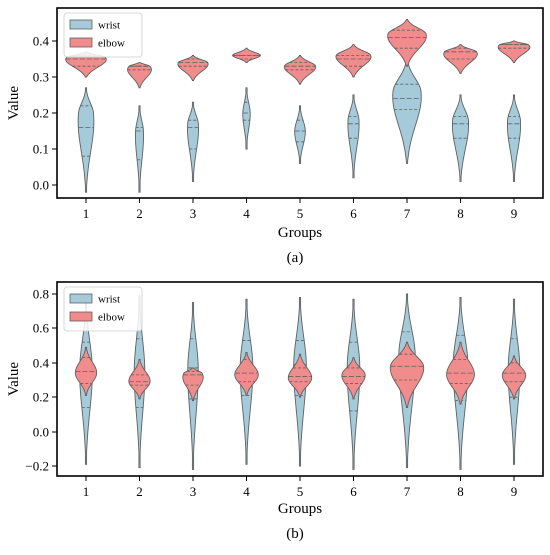  What do you see at coordinates (37, 466) in the screenshot?
I see `y-tick-label: −0.2` at bounding box center [37, 466].